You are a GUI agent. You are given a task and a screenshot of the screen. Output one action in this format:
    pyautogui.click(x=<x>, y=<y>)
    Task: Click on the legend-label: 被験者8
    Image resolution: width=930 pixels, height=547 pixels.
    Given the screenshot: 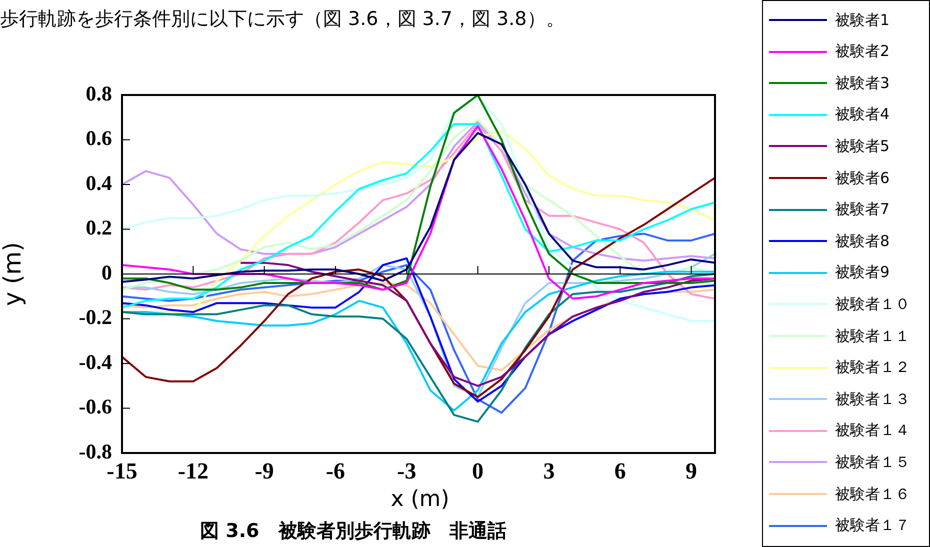 What is the action you would take?
    pyautogui.click(x=862, y=241)
    